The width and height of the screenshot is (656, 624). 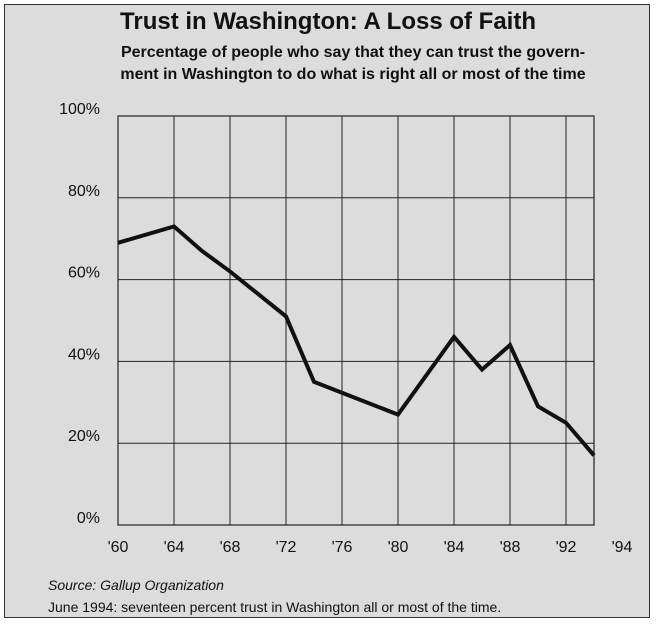 What do you see at coordinates (84, 436) in the screenshot?
I see `y-tick-label: 20%` at bounding box center [84, 436].